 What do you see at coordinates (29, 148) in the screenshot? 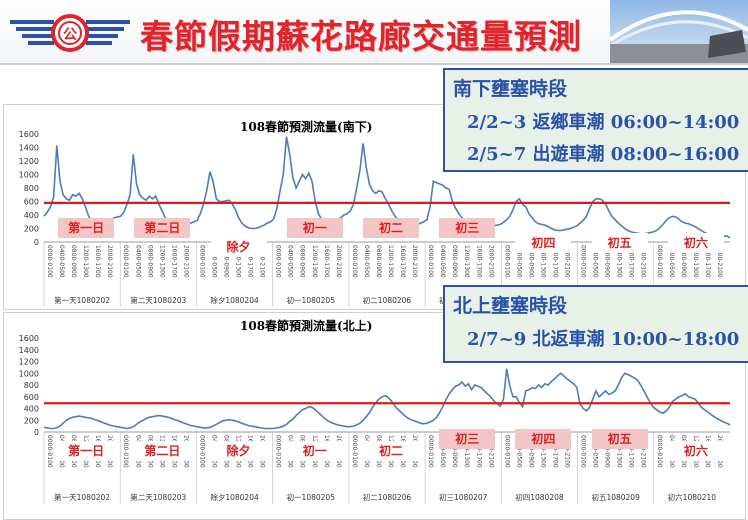
I see `south-ytick-label: 1400` at bounding box center [29, 148].